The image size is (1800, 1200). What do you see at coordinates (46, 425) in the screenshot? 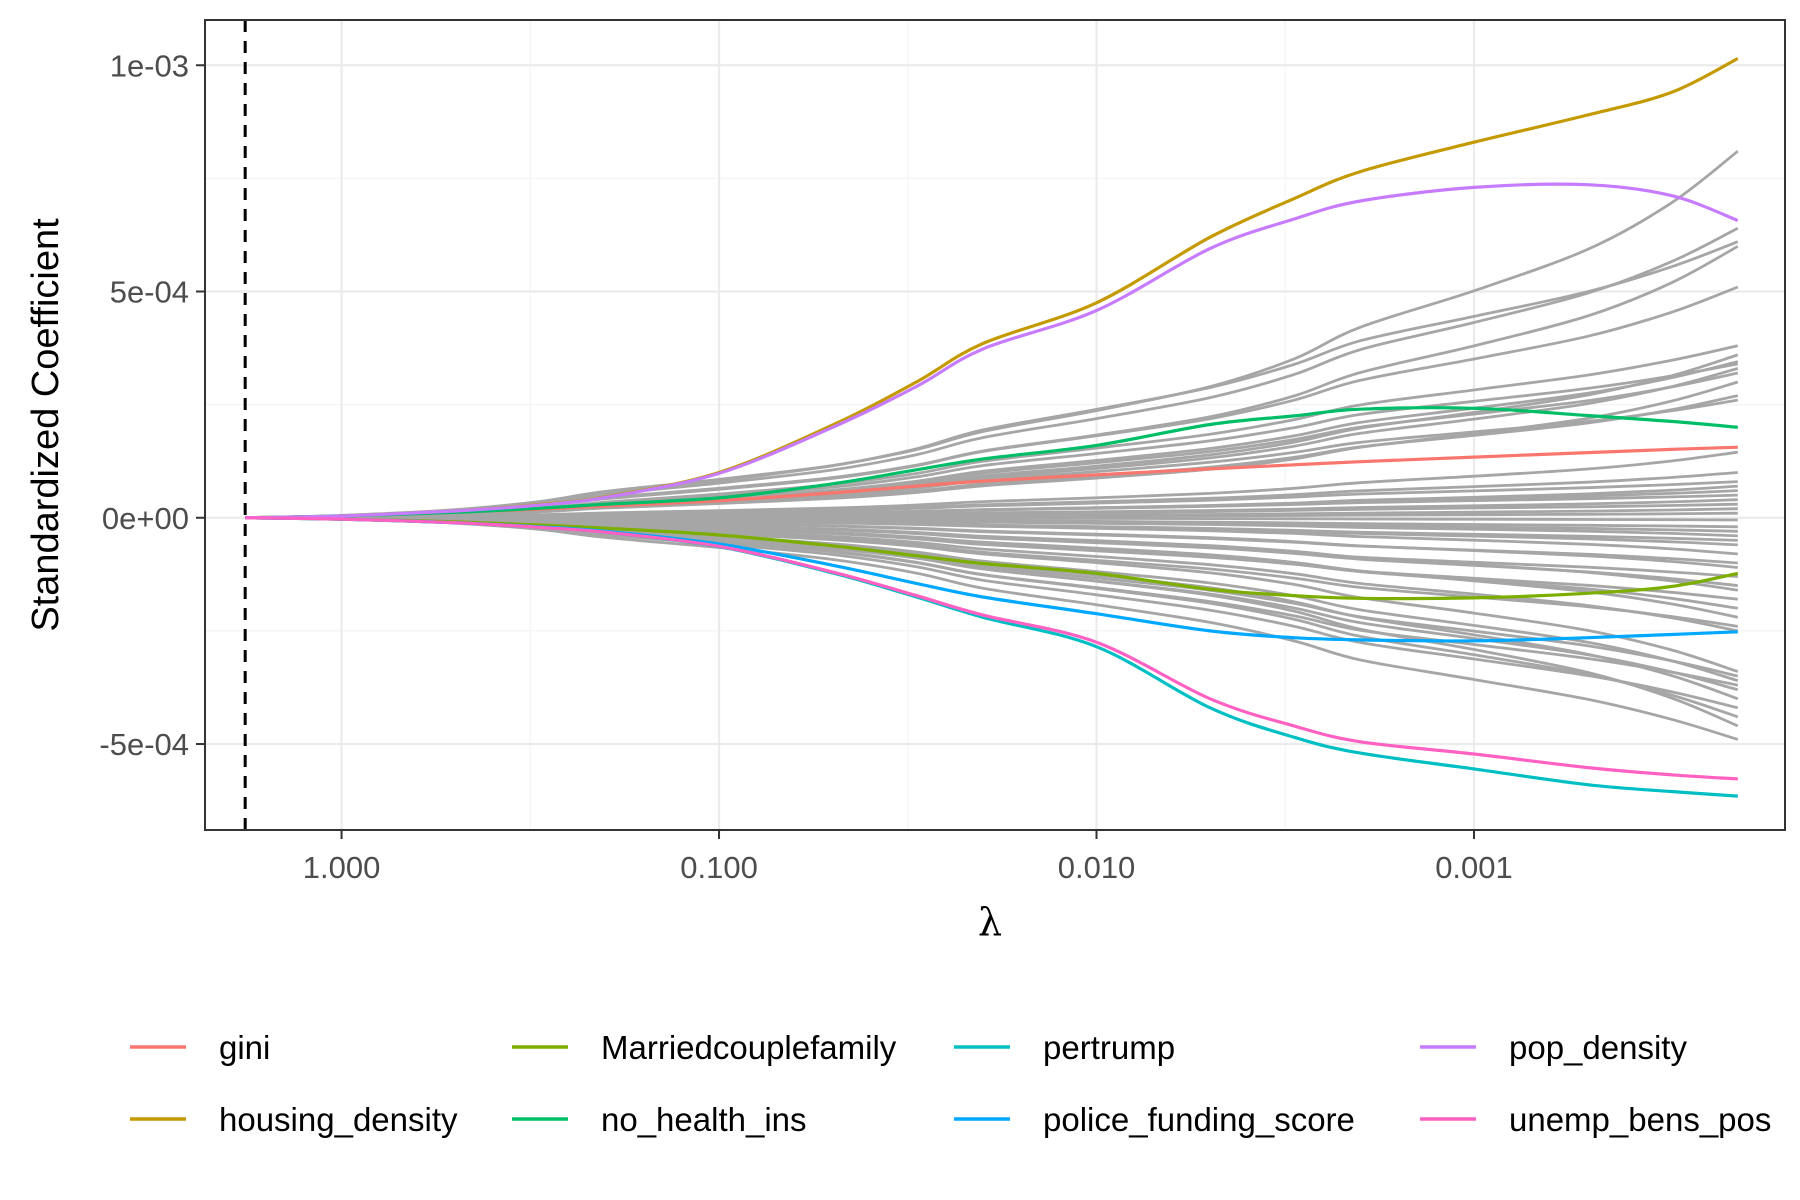
I see `y-axis-title: Standardized Coefficient` at bounding box center [46, 425].